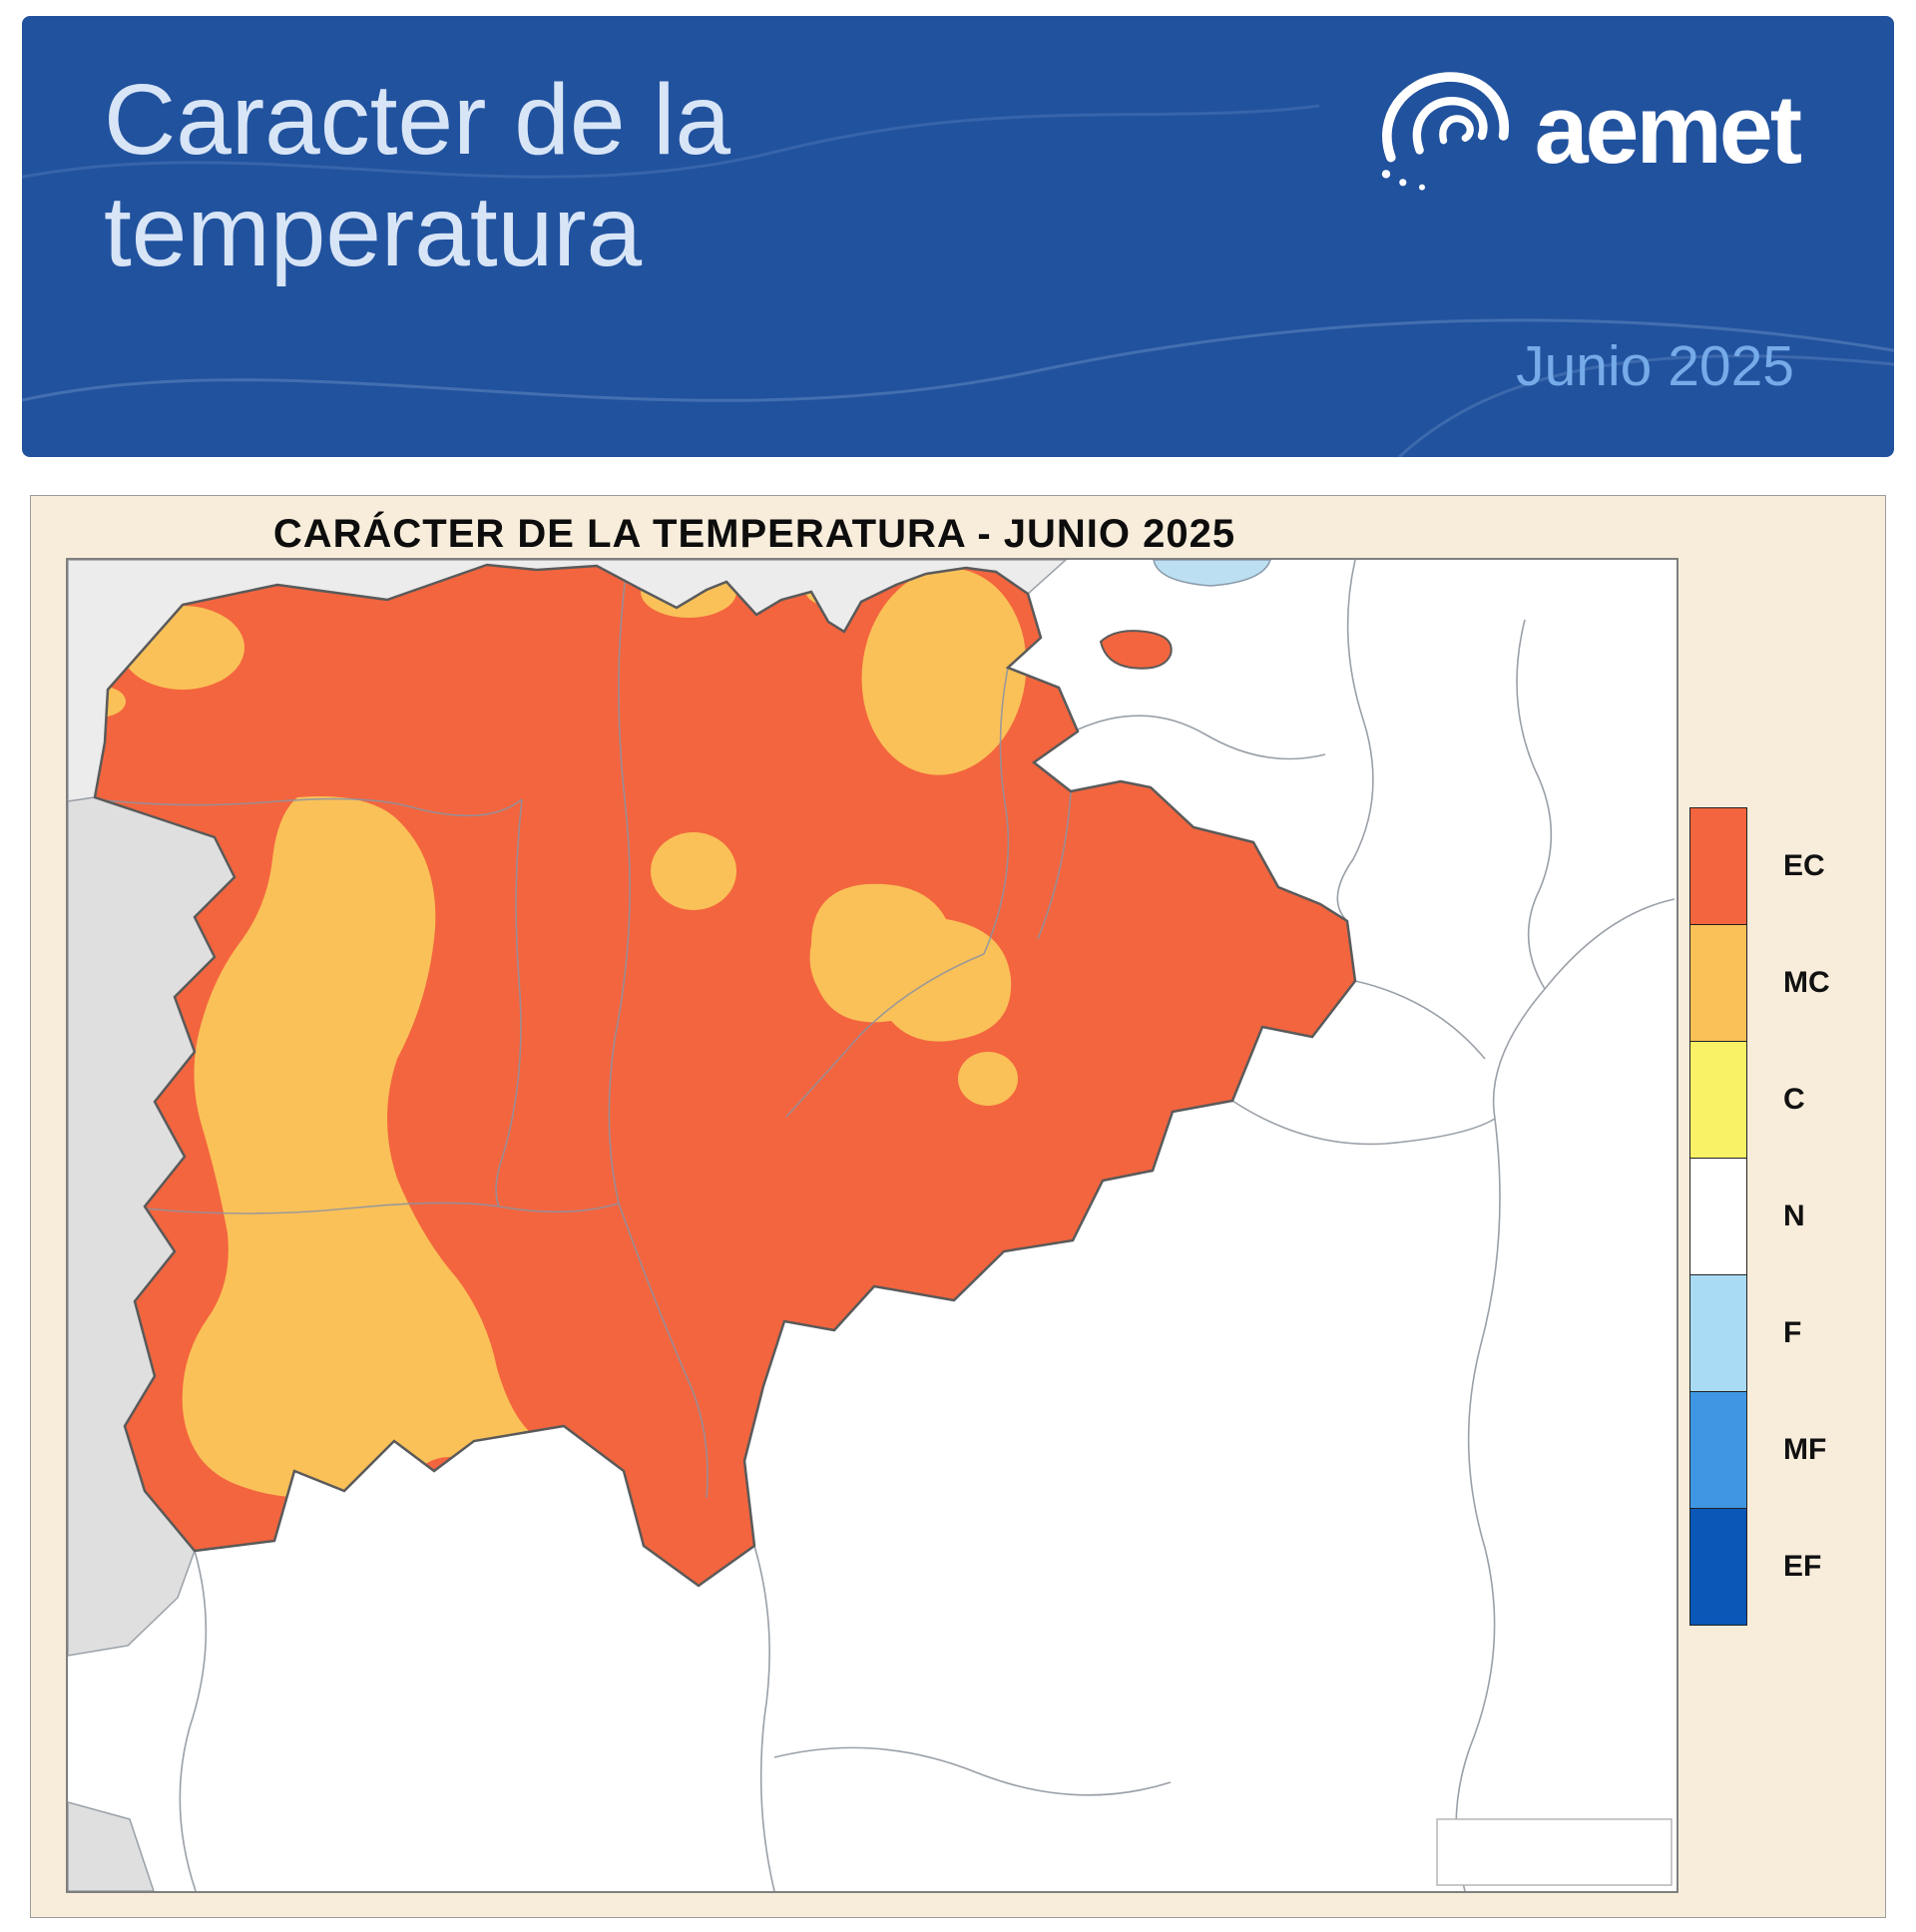 Image resolution: width=1916 pixels, height=1932 pixels. Describe the element at coordinates (1718, 1216) in the screenshot. I see `legend-swatch-n` at that location.